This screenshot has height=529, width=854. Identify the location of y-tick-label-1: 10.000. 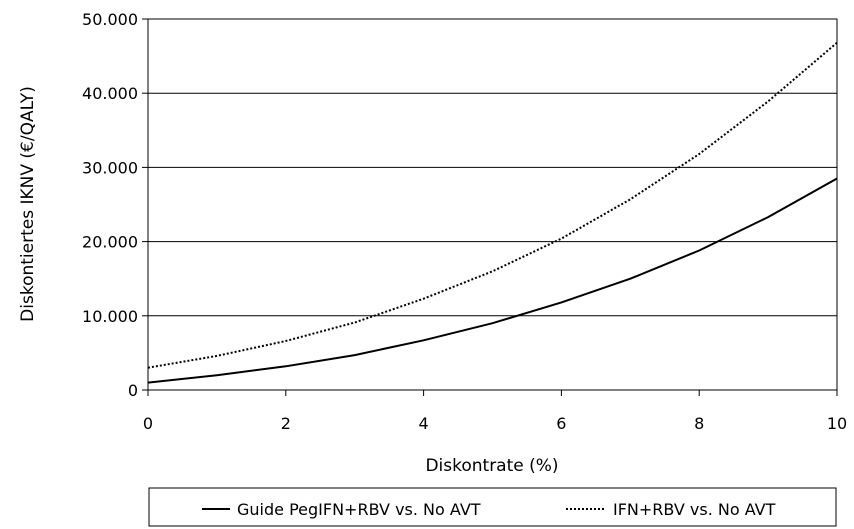
(110, 316).